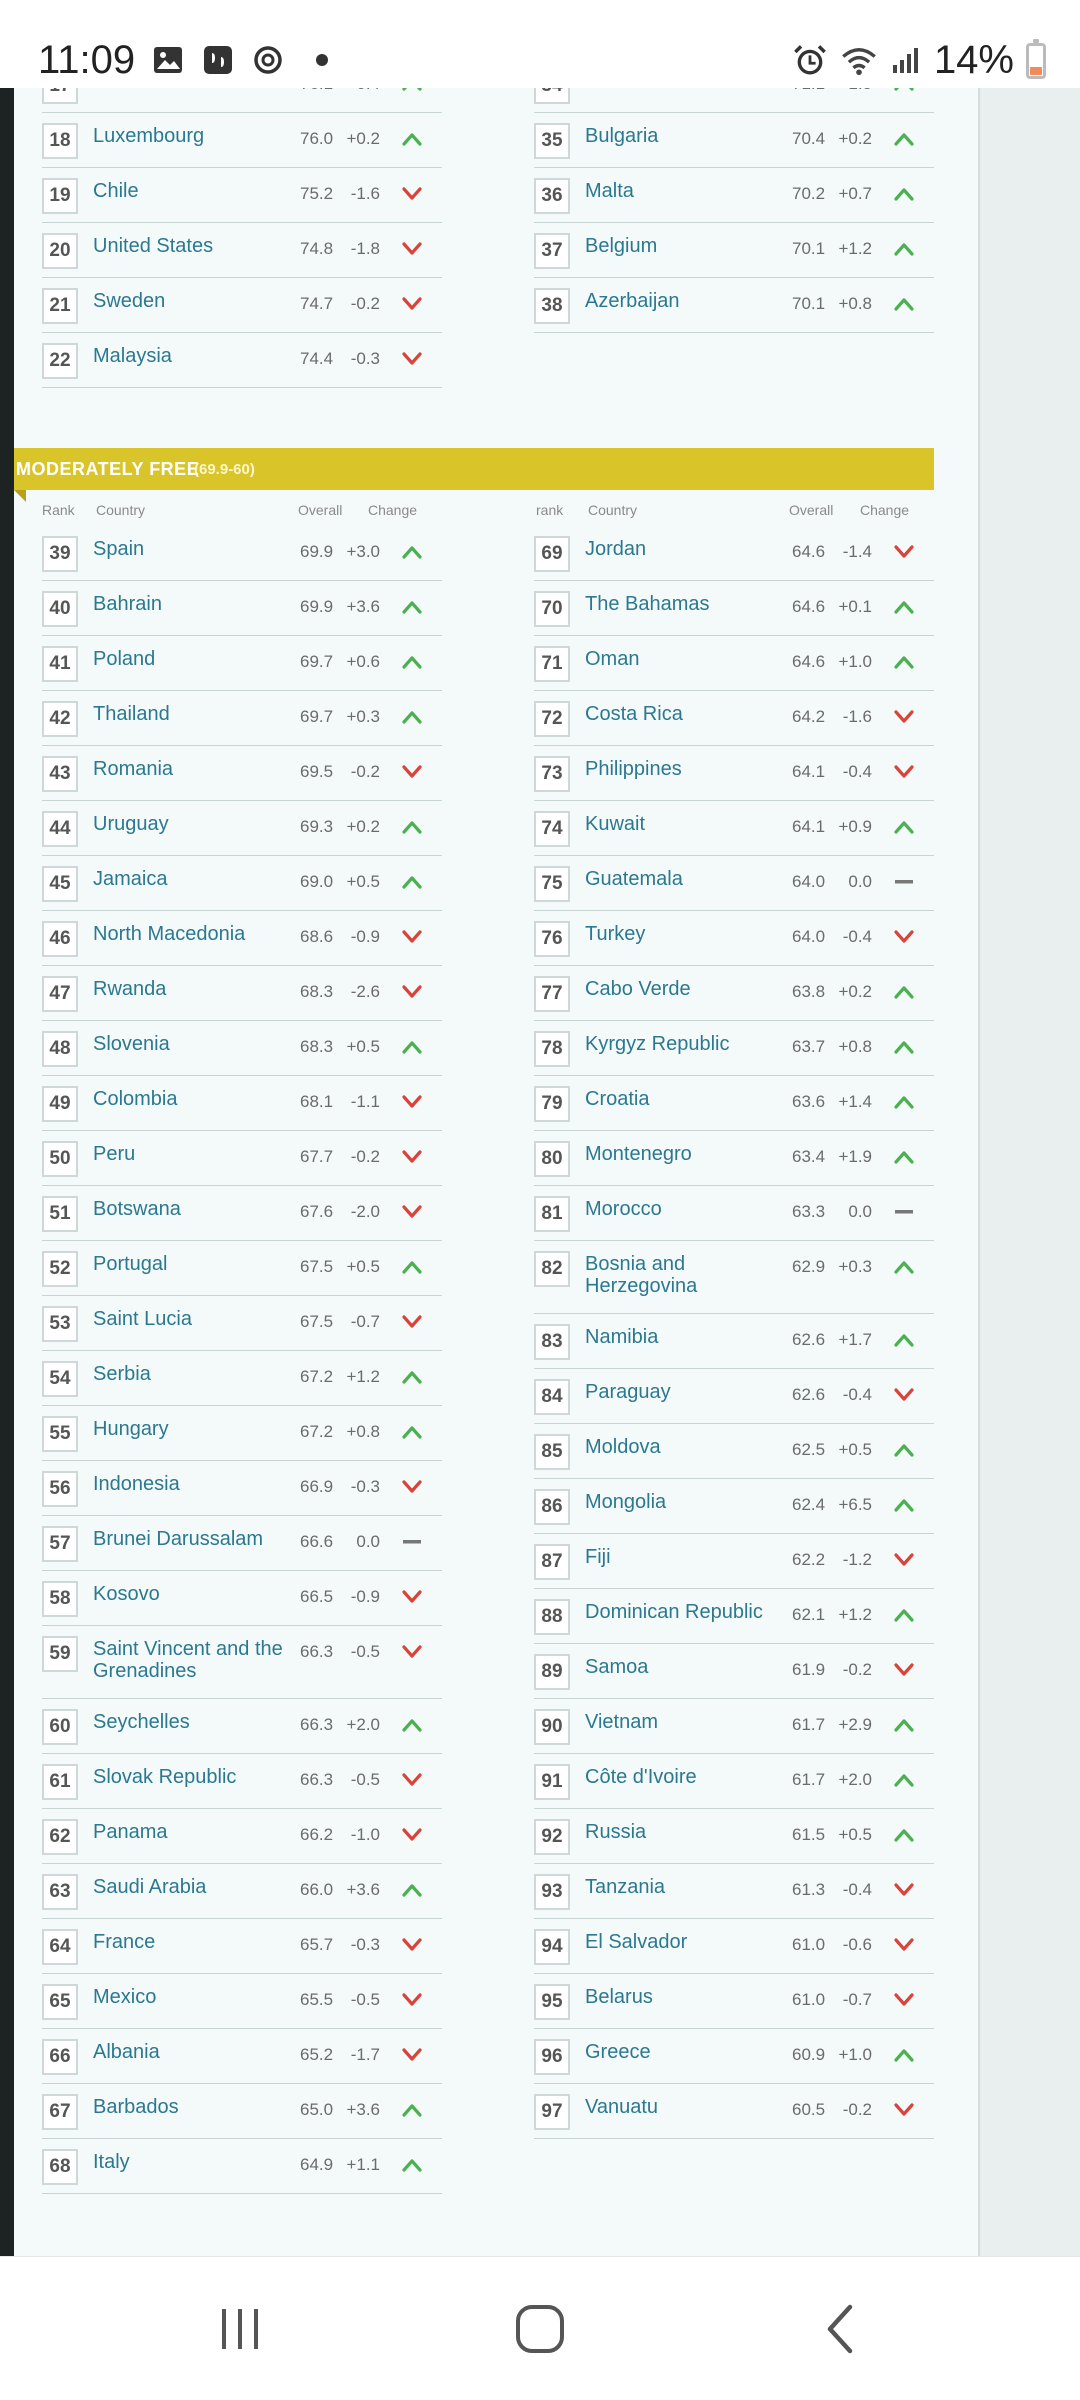  Describe the element at coordinates (135, 1099) in the screenshot. I see `country-link: Colombia` at that location.